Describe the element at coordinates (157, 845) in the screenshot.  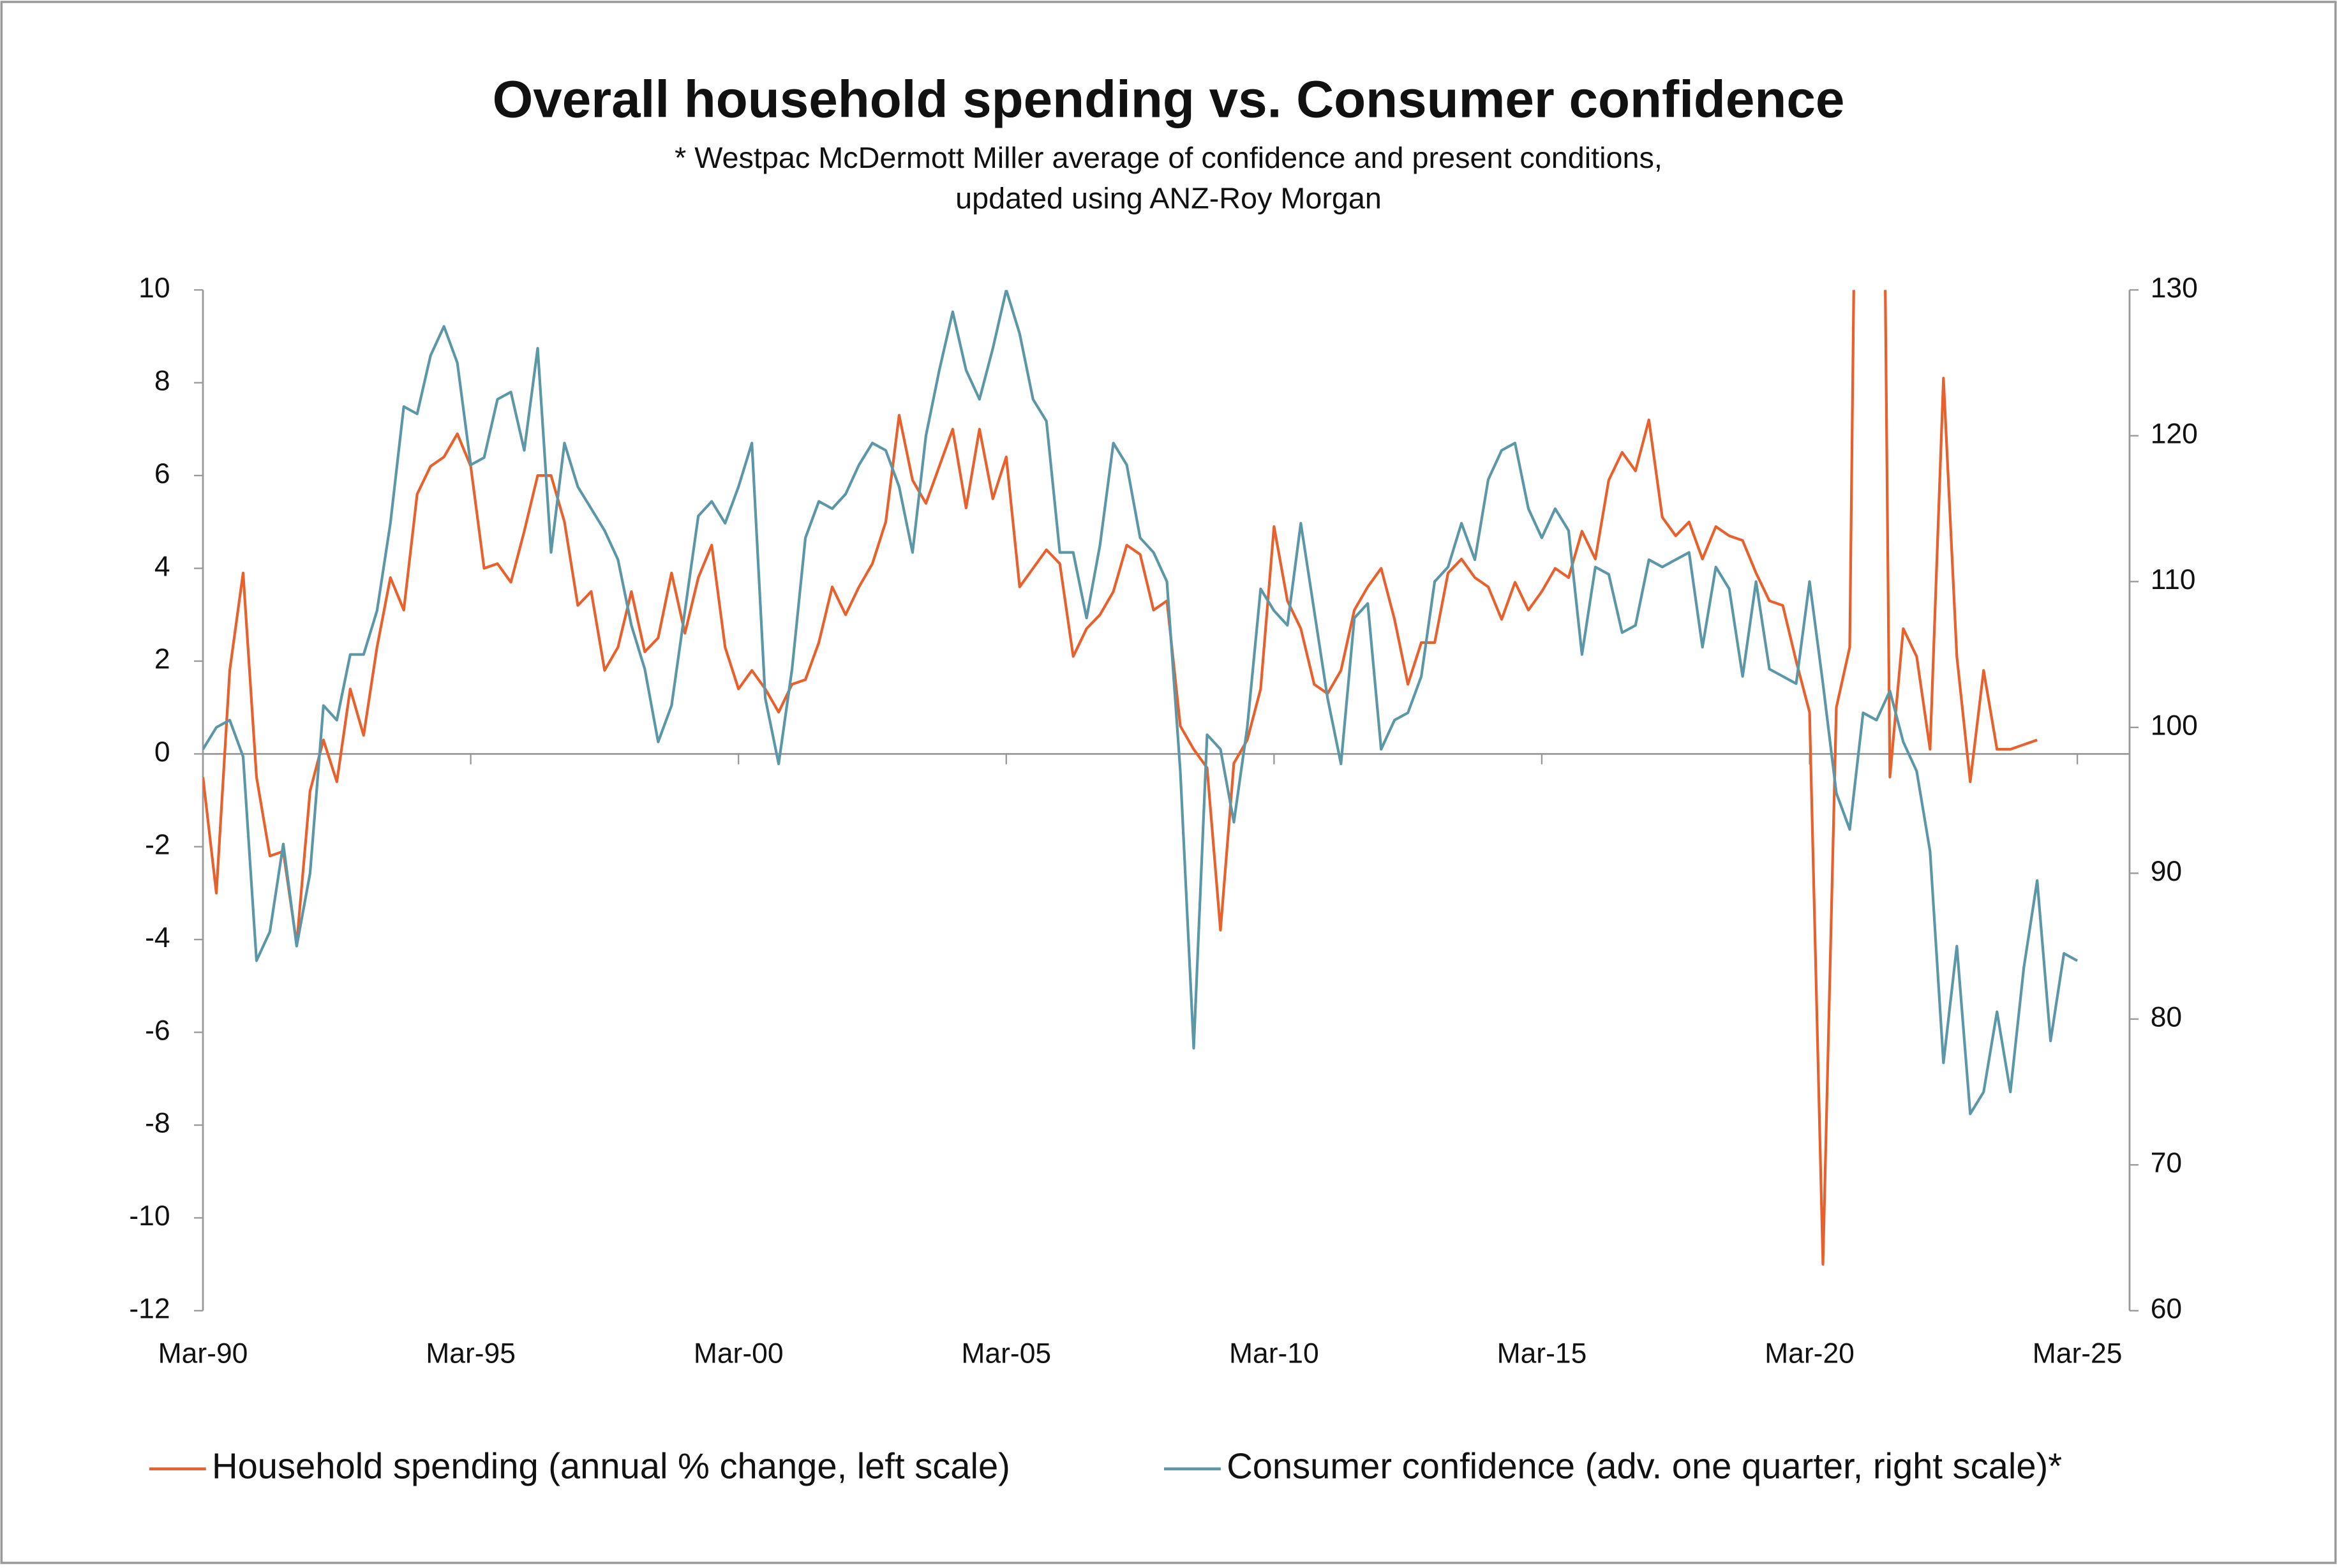
I see `y-tick-label: -2` at that location.